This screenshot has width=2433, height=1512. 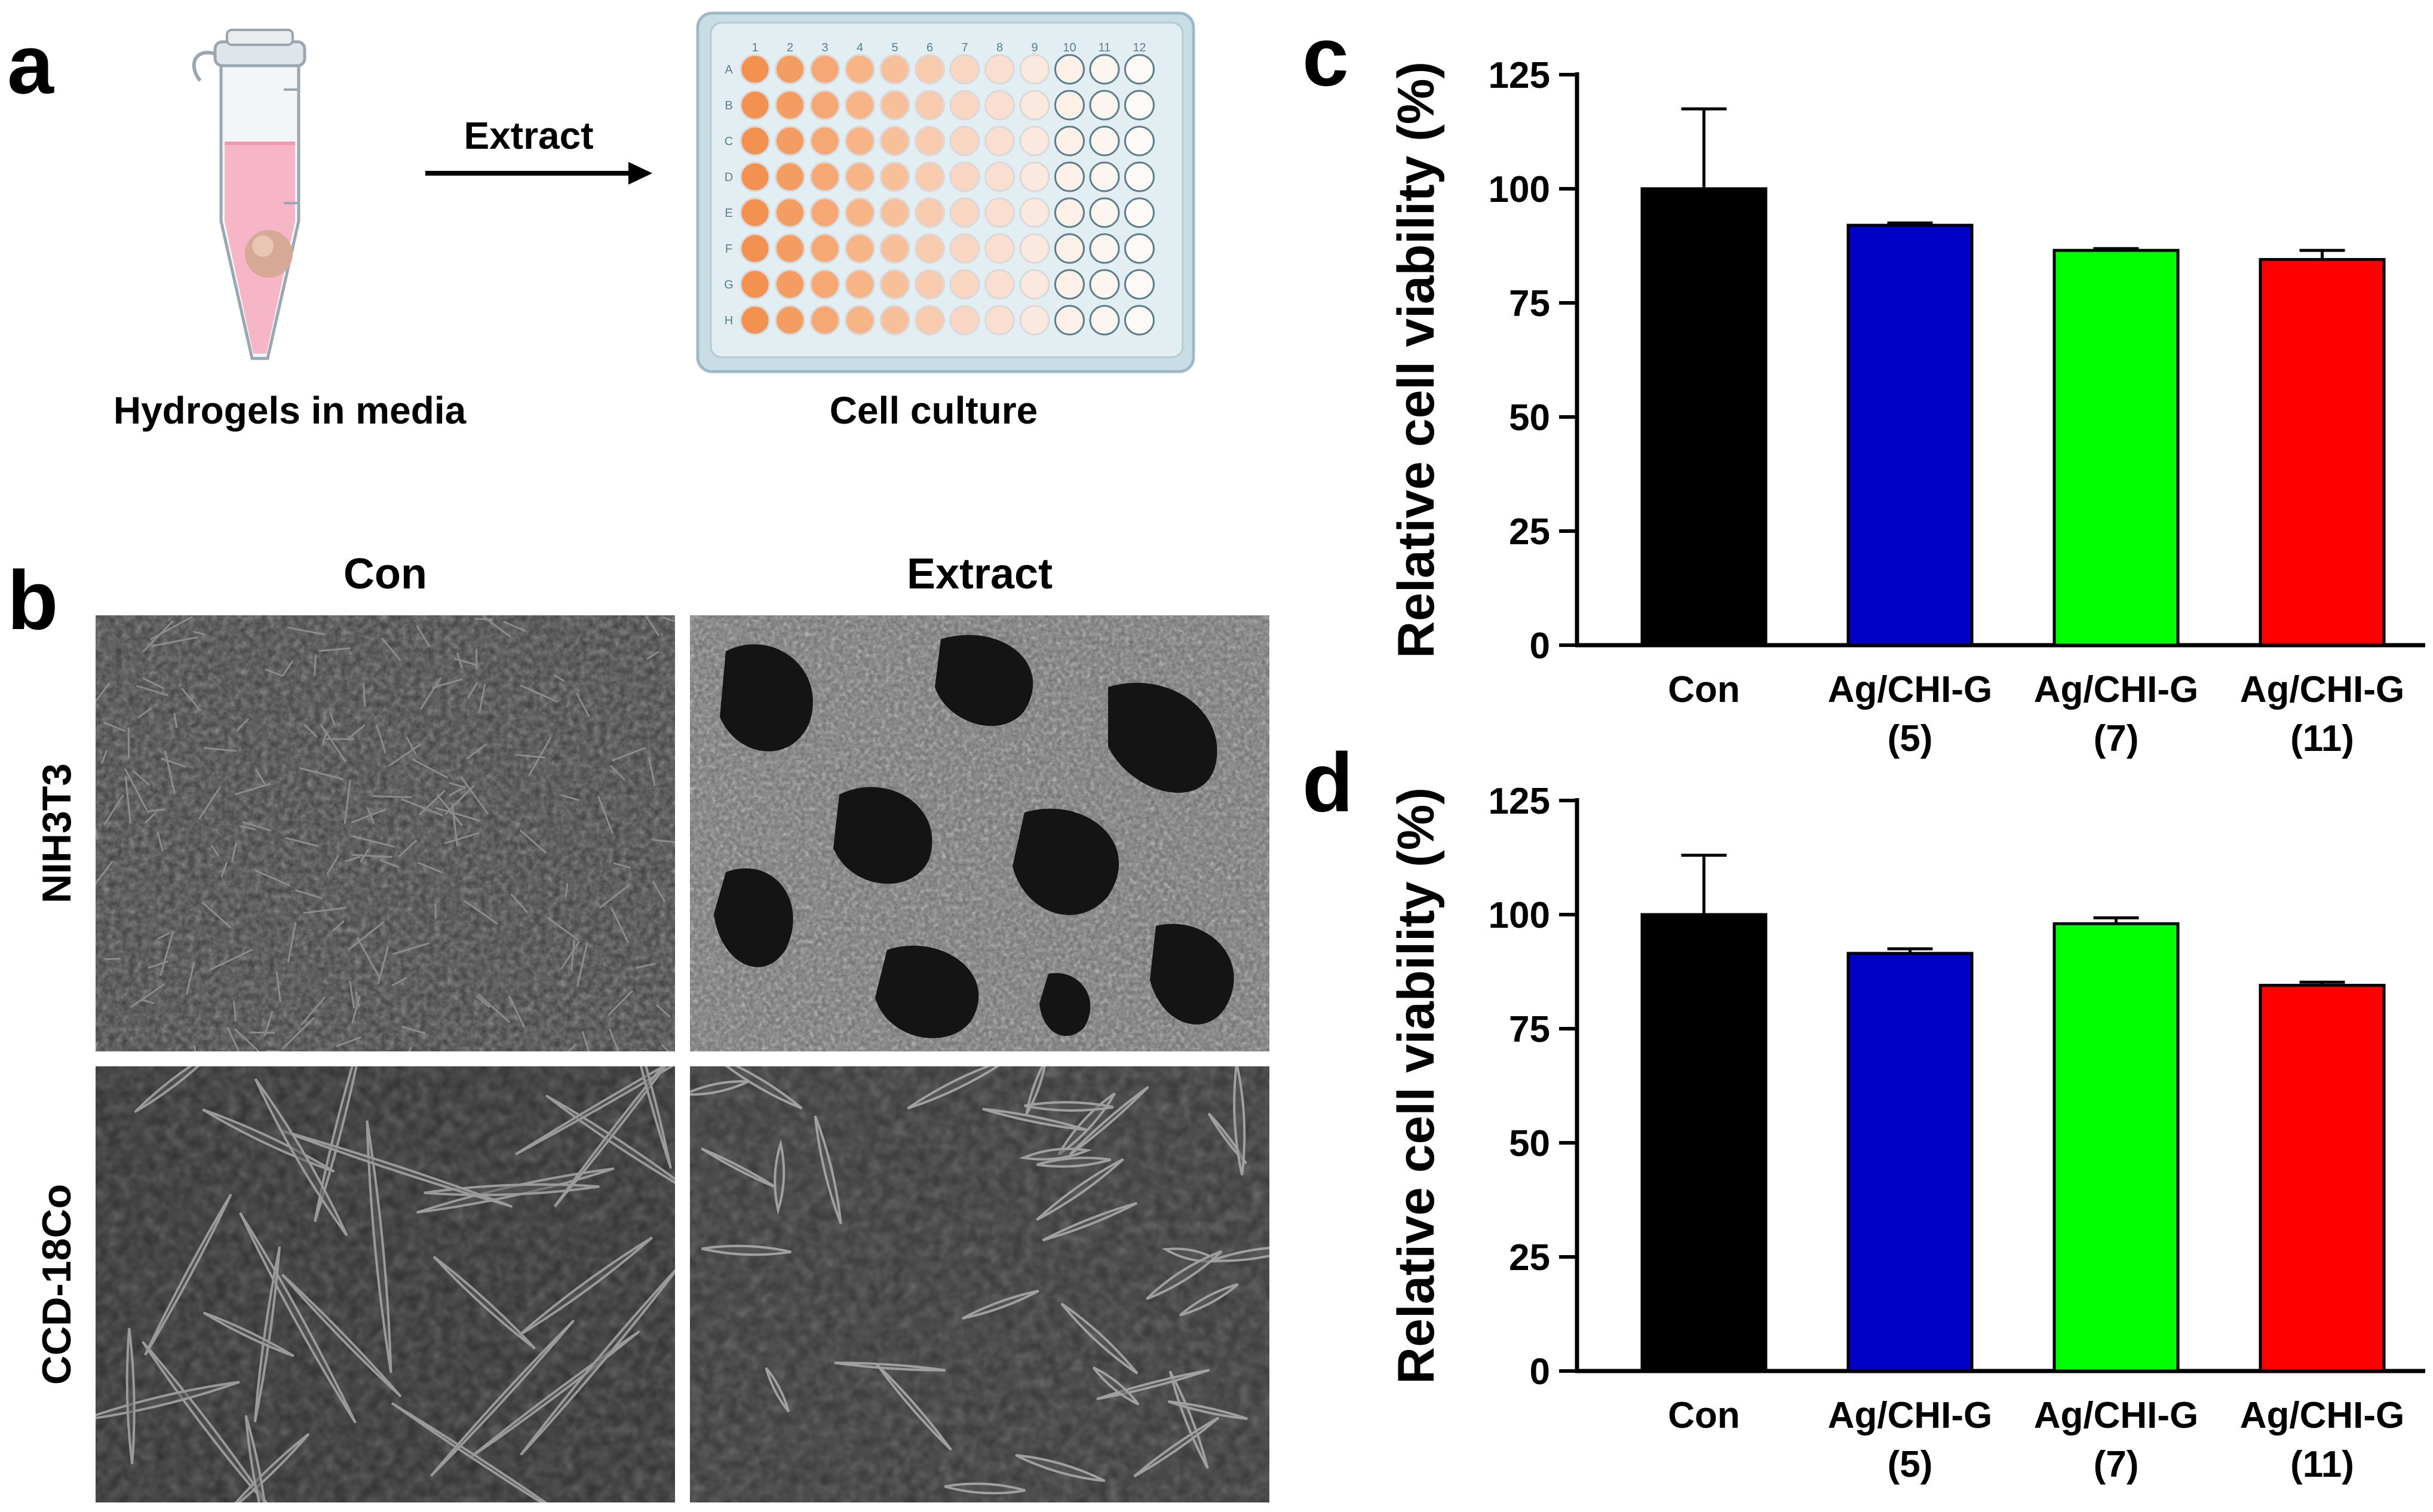 I want to click on row-label-nih3t3: NIH3T3, so click(x=56, y=833).